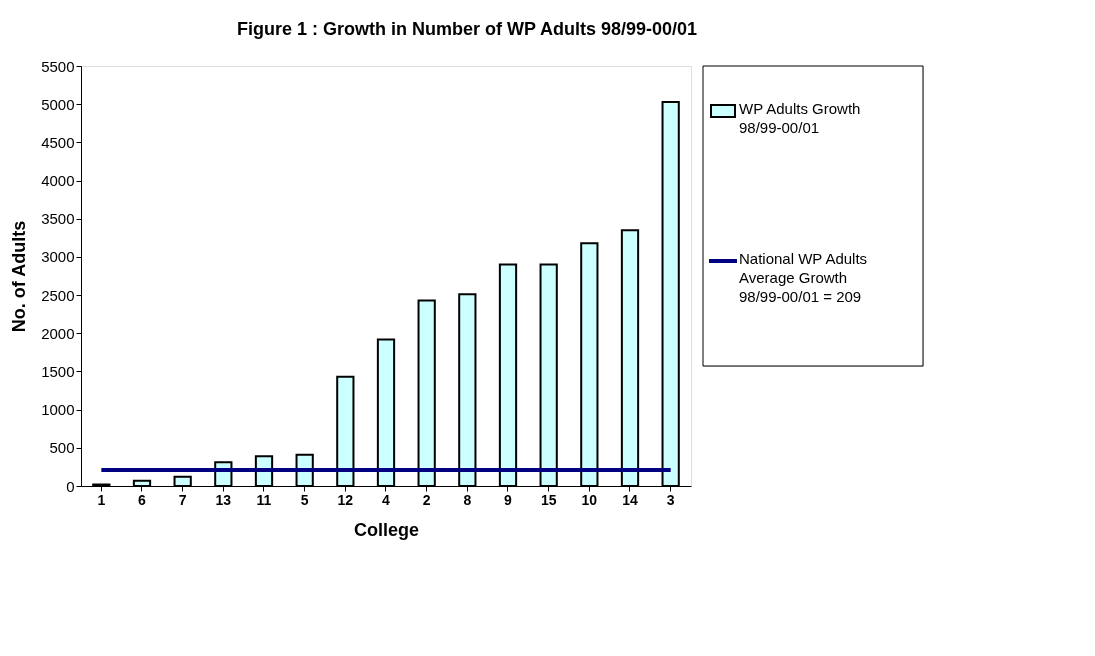  I want to click on x-tick-label: 6, so click(142, 499).